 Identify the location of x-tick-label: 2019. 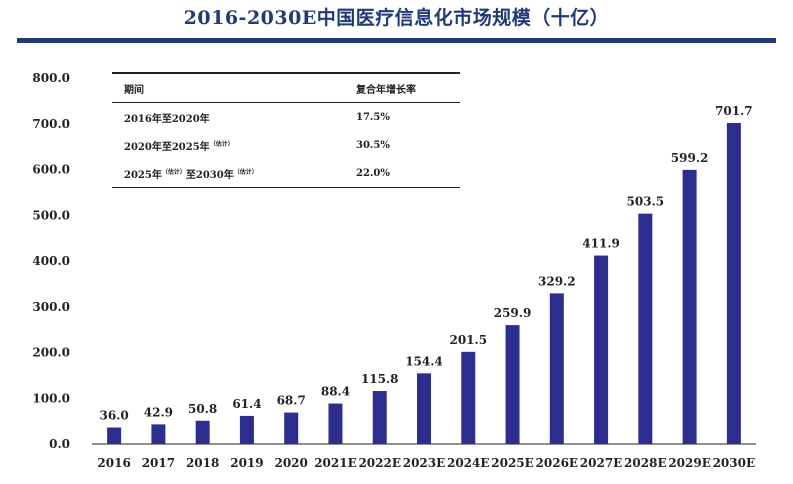
(246, 463).